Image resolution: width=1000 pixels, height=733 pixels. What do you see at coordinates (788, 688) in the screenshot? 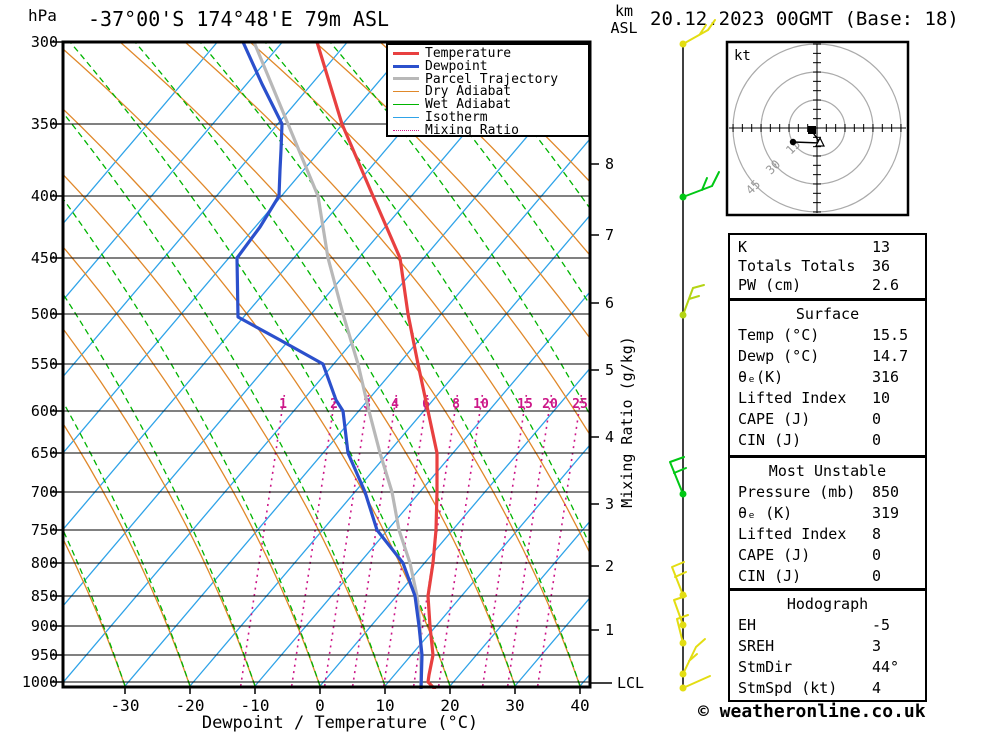
I see `row-label: StmSpd (kt)` at bounding box center [788, 688].